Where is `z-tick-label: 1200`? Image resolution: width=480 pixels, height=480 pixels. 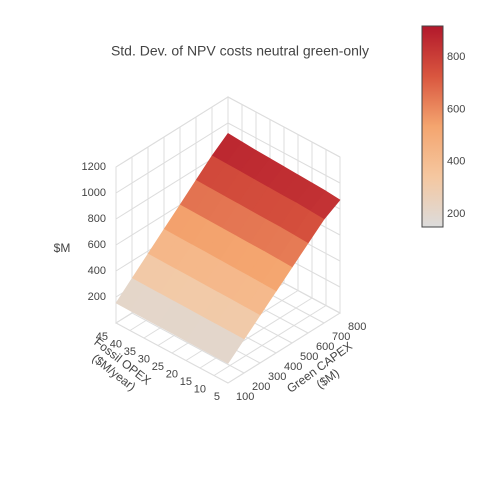
z-tick-label: 1200 is located at coordinates (94, 167).